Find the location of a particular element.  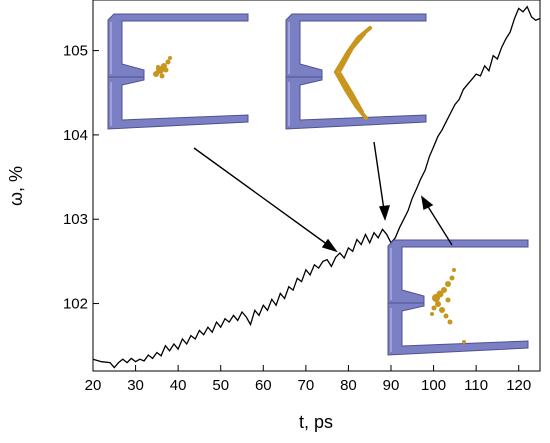

y-axis-label: ω, % is located at coordinates (16, 186).